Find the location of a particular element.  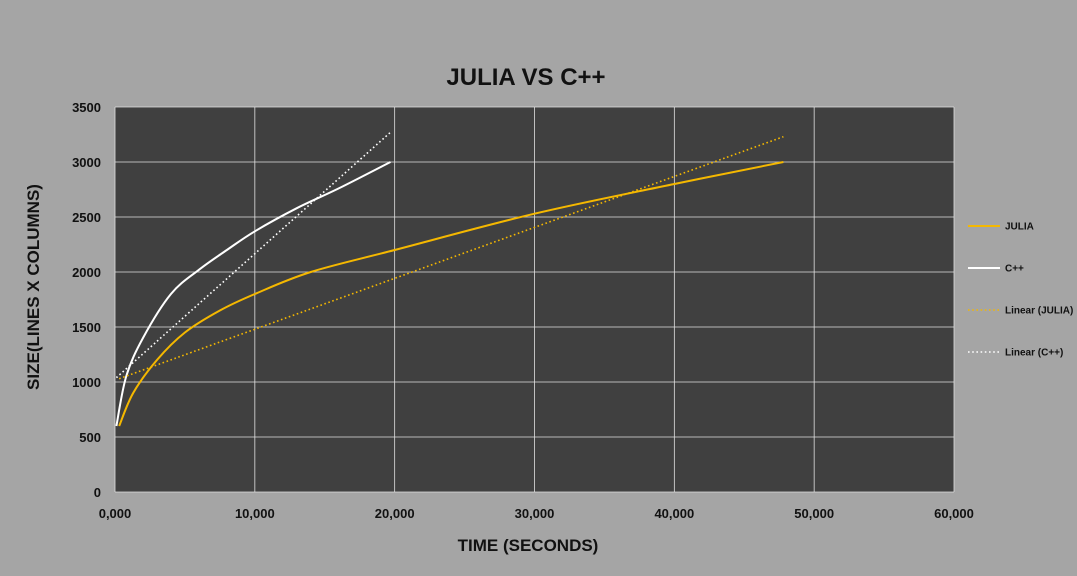

y-tick-label: 3500 is located at coordinates (86, 107).